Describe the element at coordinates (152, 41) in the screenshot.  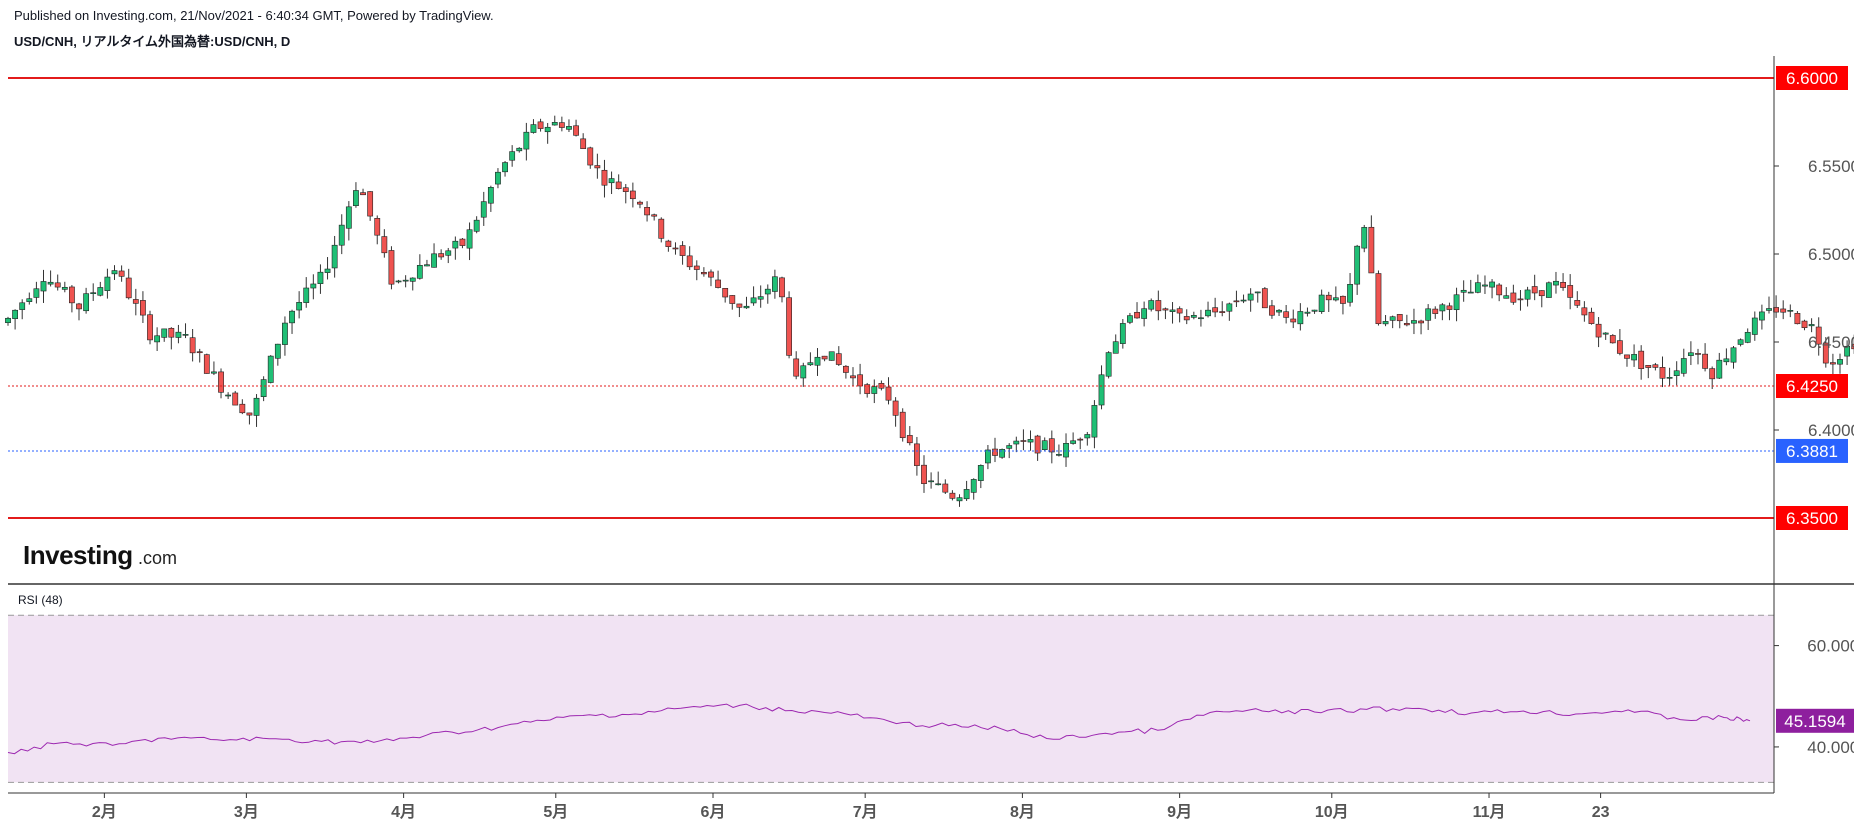
I see `symbol-title: USD/CNH, リアルタイム外国為替:USD/CNH, D` at that location.